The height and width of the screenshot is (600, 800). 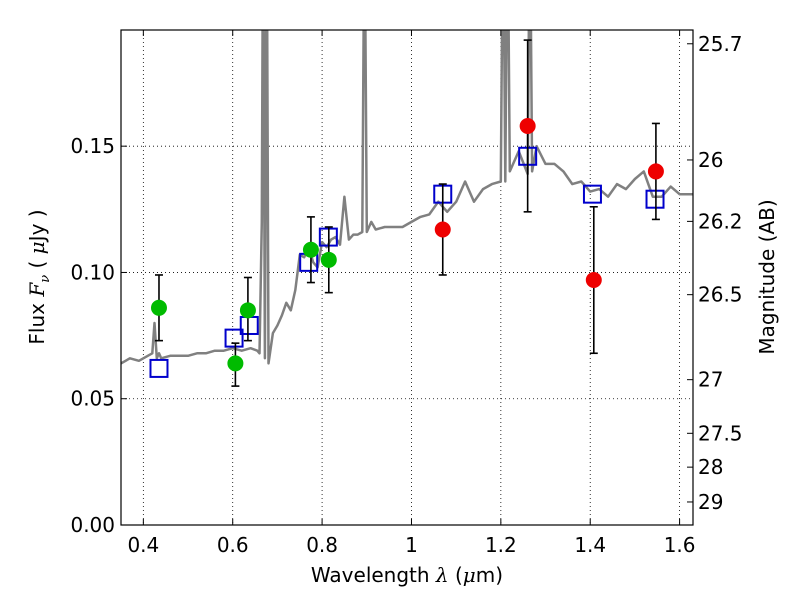 What do you see at coordinates (720, 221) in the screenshot?
I see `right-tick-label: 26.2` at bounding box center [720, 221].